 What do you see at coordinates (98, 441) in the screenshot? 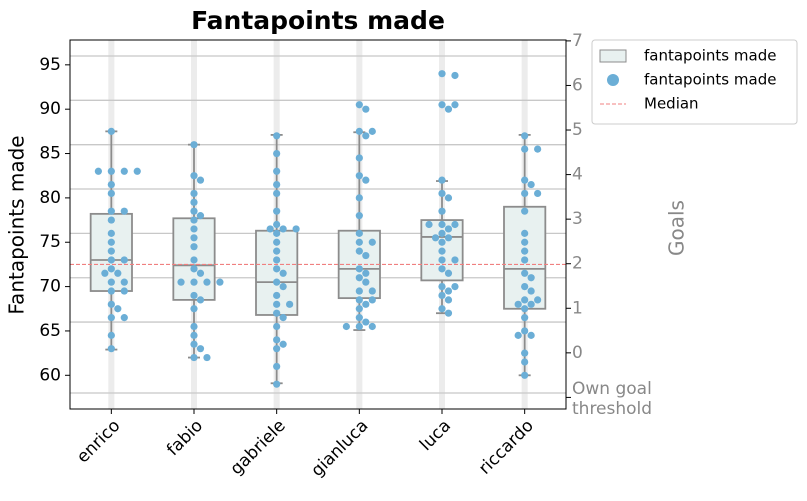
I see `x-tick-label: enrico` at bounding box center [98, 441].